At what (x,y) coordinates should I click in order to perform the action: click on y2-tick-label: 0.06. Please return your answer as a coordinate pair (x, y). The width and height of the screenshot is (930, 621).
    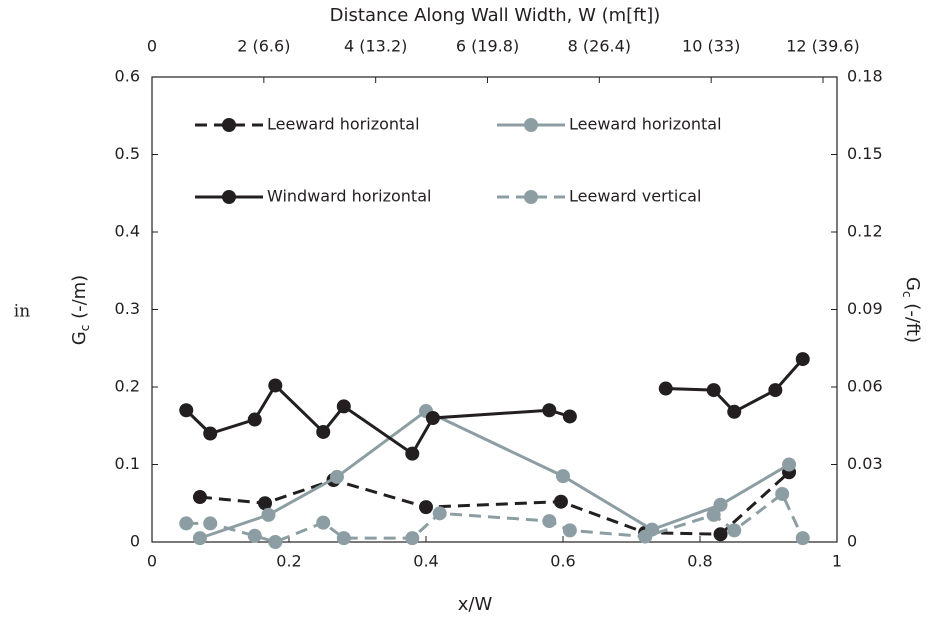
    Looking at the image, I should click on (865, 386).